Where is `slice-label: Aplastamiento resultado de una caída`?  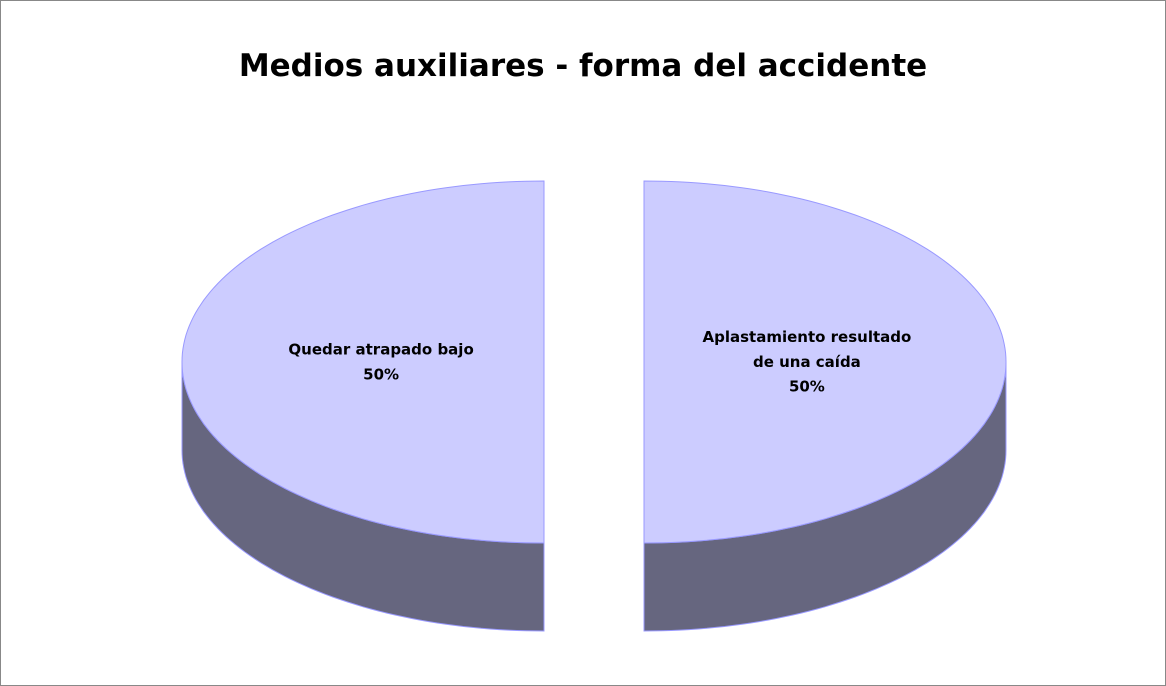
slice-label: Aplastamiento resultado de una caída is located at coordinates (807, 349).